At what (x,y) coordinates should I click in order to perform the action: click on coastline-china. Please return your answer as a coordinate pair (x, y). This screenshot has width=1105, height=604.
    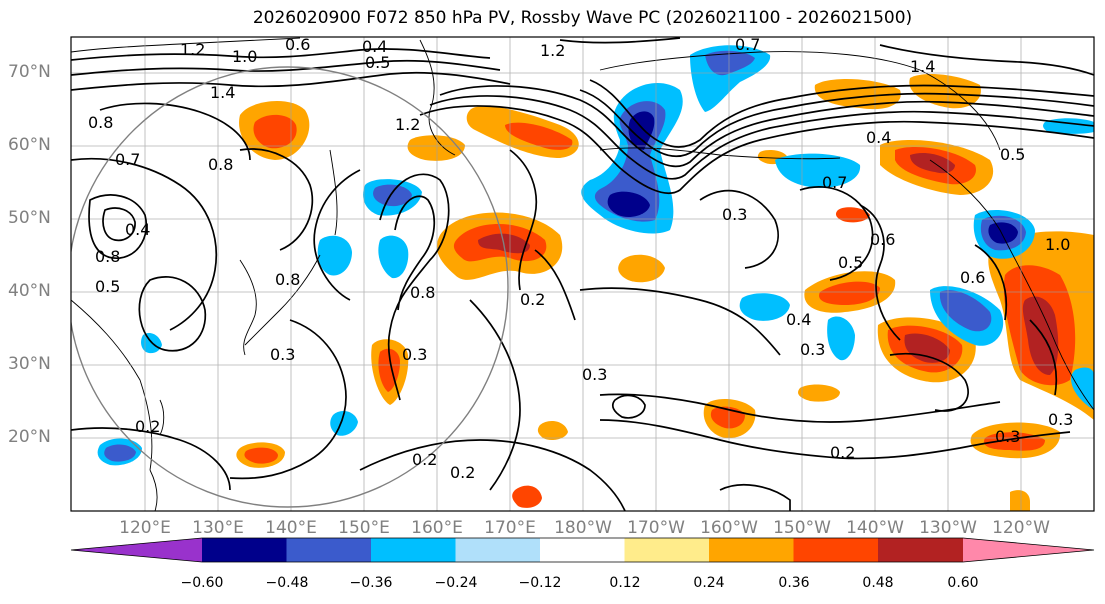
    Looking at the image, I should click on (112, 385).